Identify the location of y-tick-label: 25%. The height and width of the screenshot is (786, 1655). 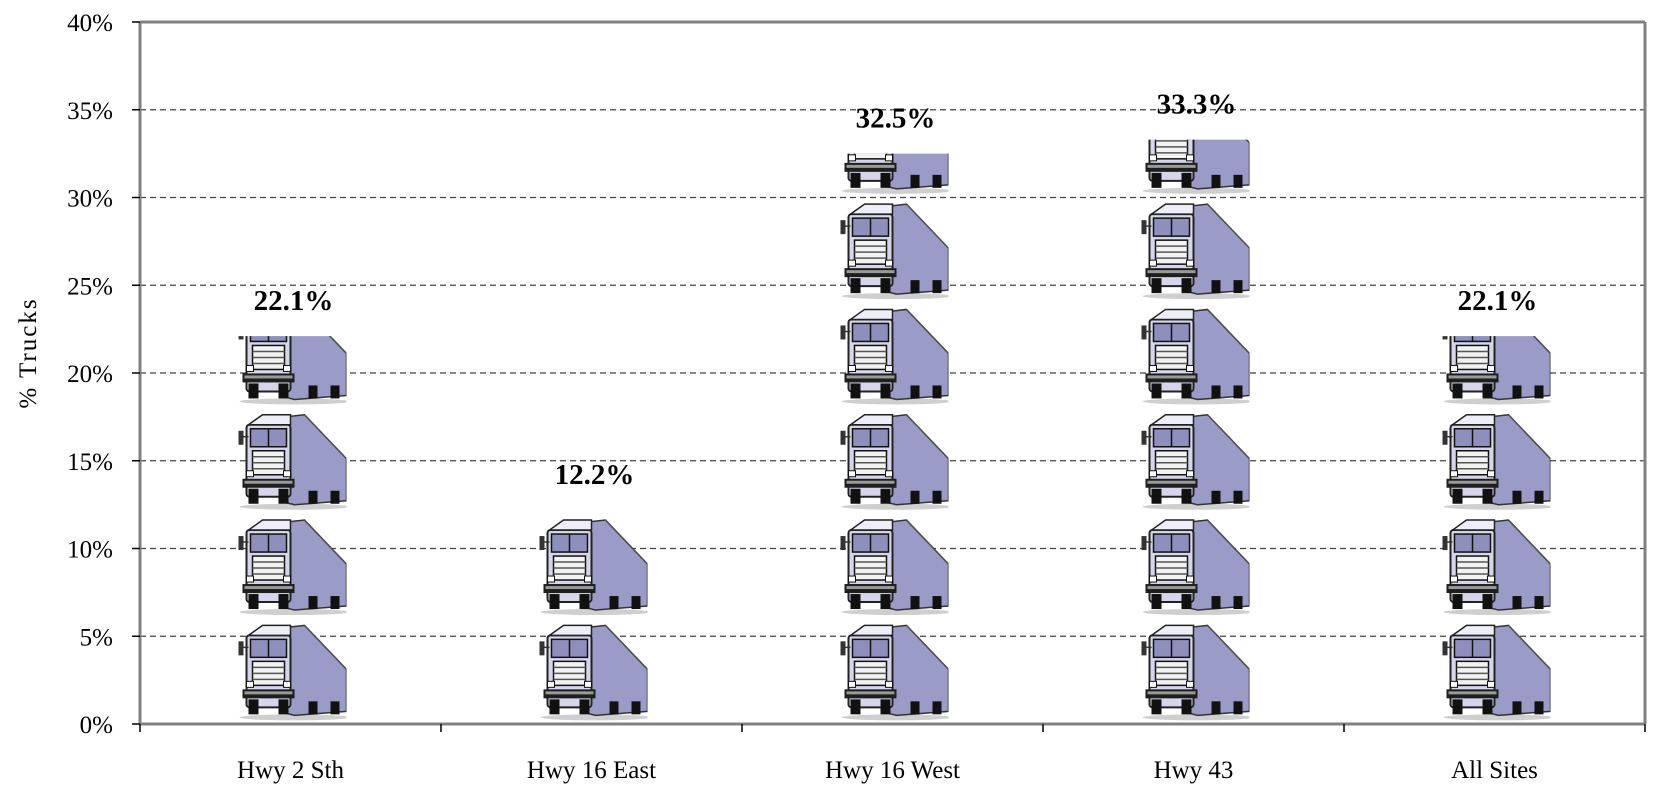
(90, 286).